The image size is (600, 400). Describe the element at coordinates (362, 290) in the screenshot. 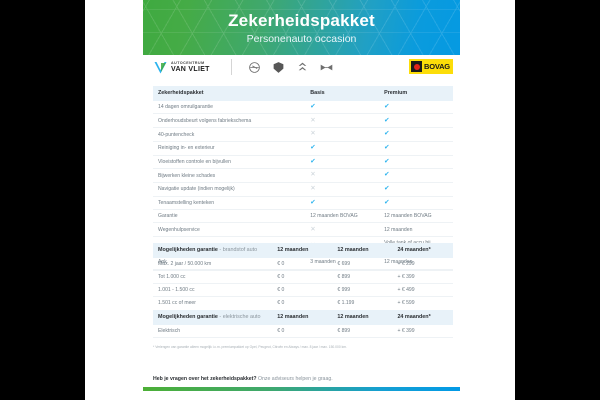

I see `cell-price-12b: € 999` at that location.